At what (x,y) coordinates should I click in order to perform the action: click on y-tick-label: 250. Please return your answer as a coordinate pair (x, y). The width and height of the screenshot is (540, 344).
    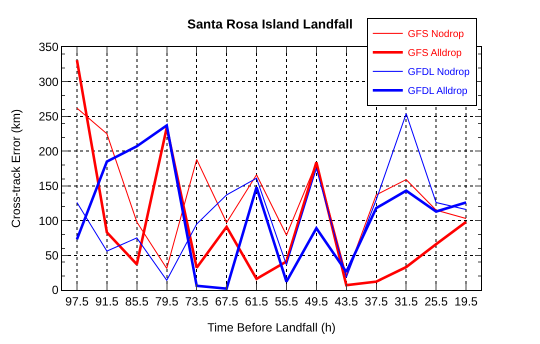
    Looking at the image, I should click on (48, 117).